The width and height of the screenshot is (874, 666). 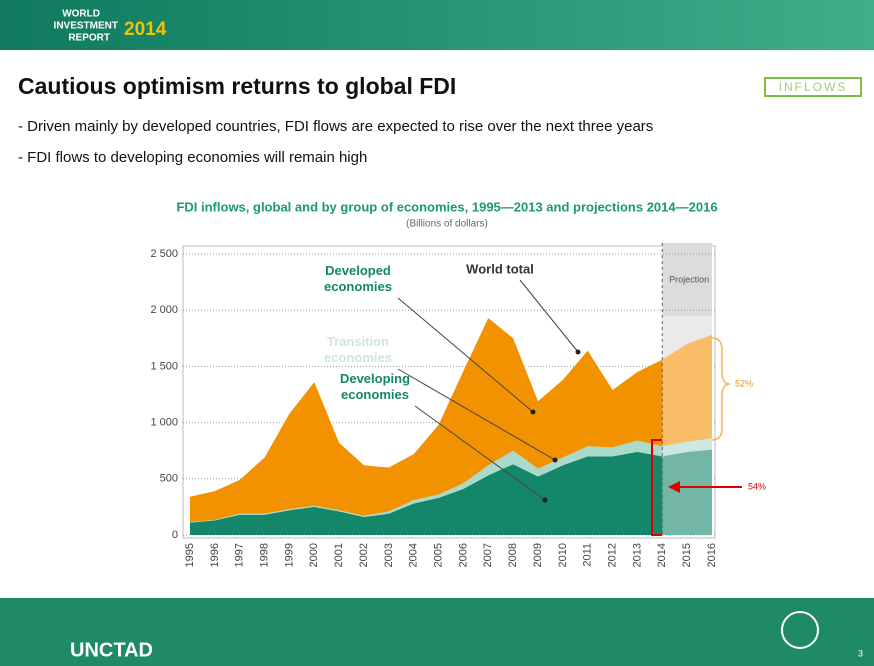 What do you see at coordinates (164, 423) in the screenshot?
I see `y-tick-label: 1 000` at bounding box center [164, 423].